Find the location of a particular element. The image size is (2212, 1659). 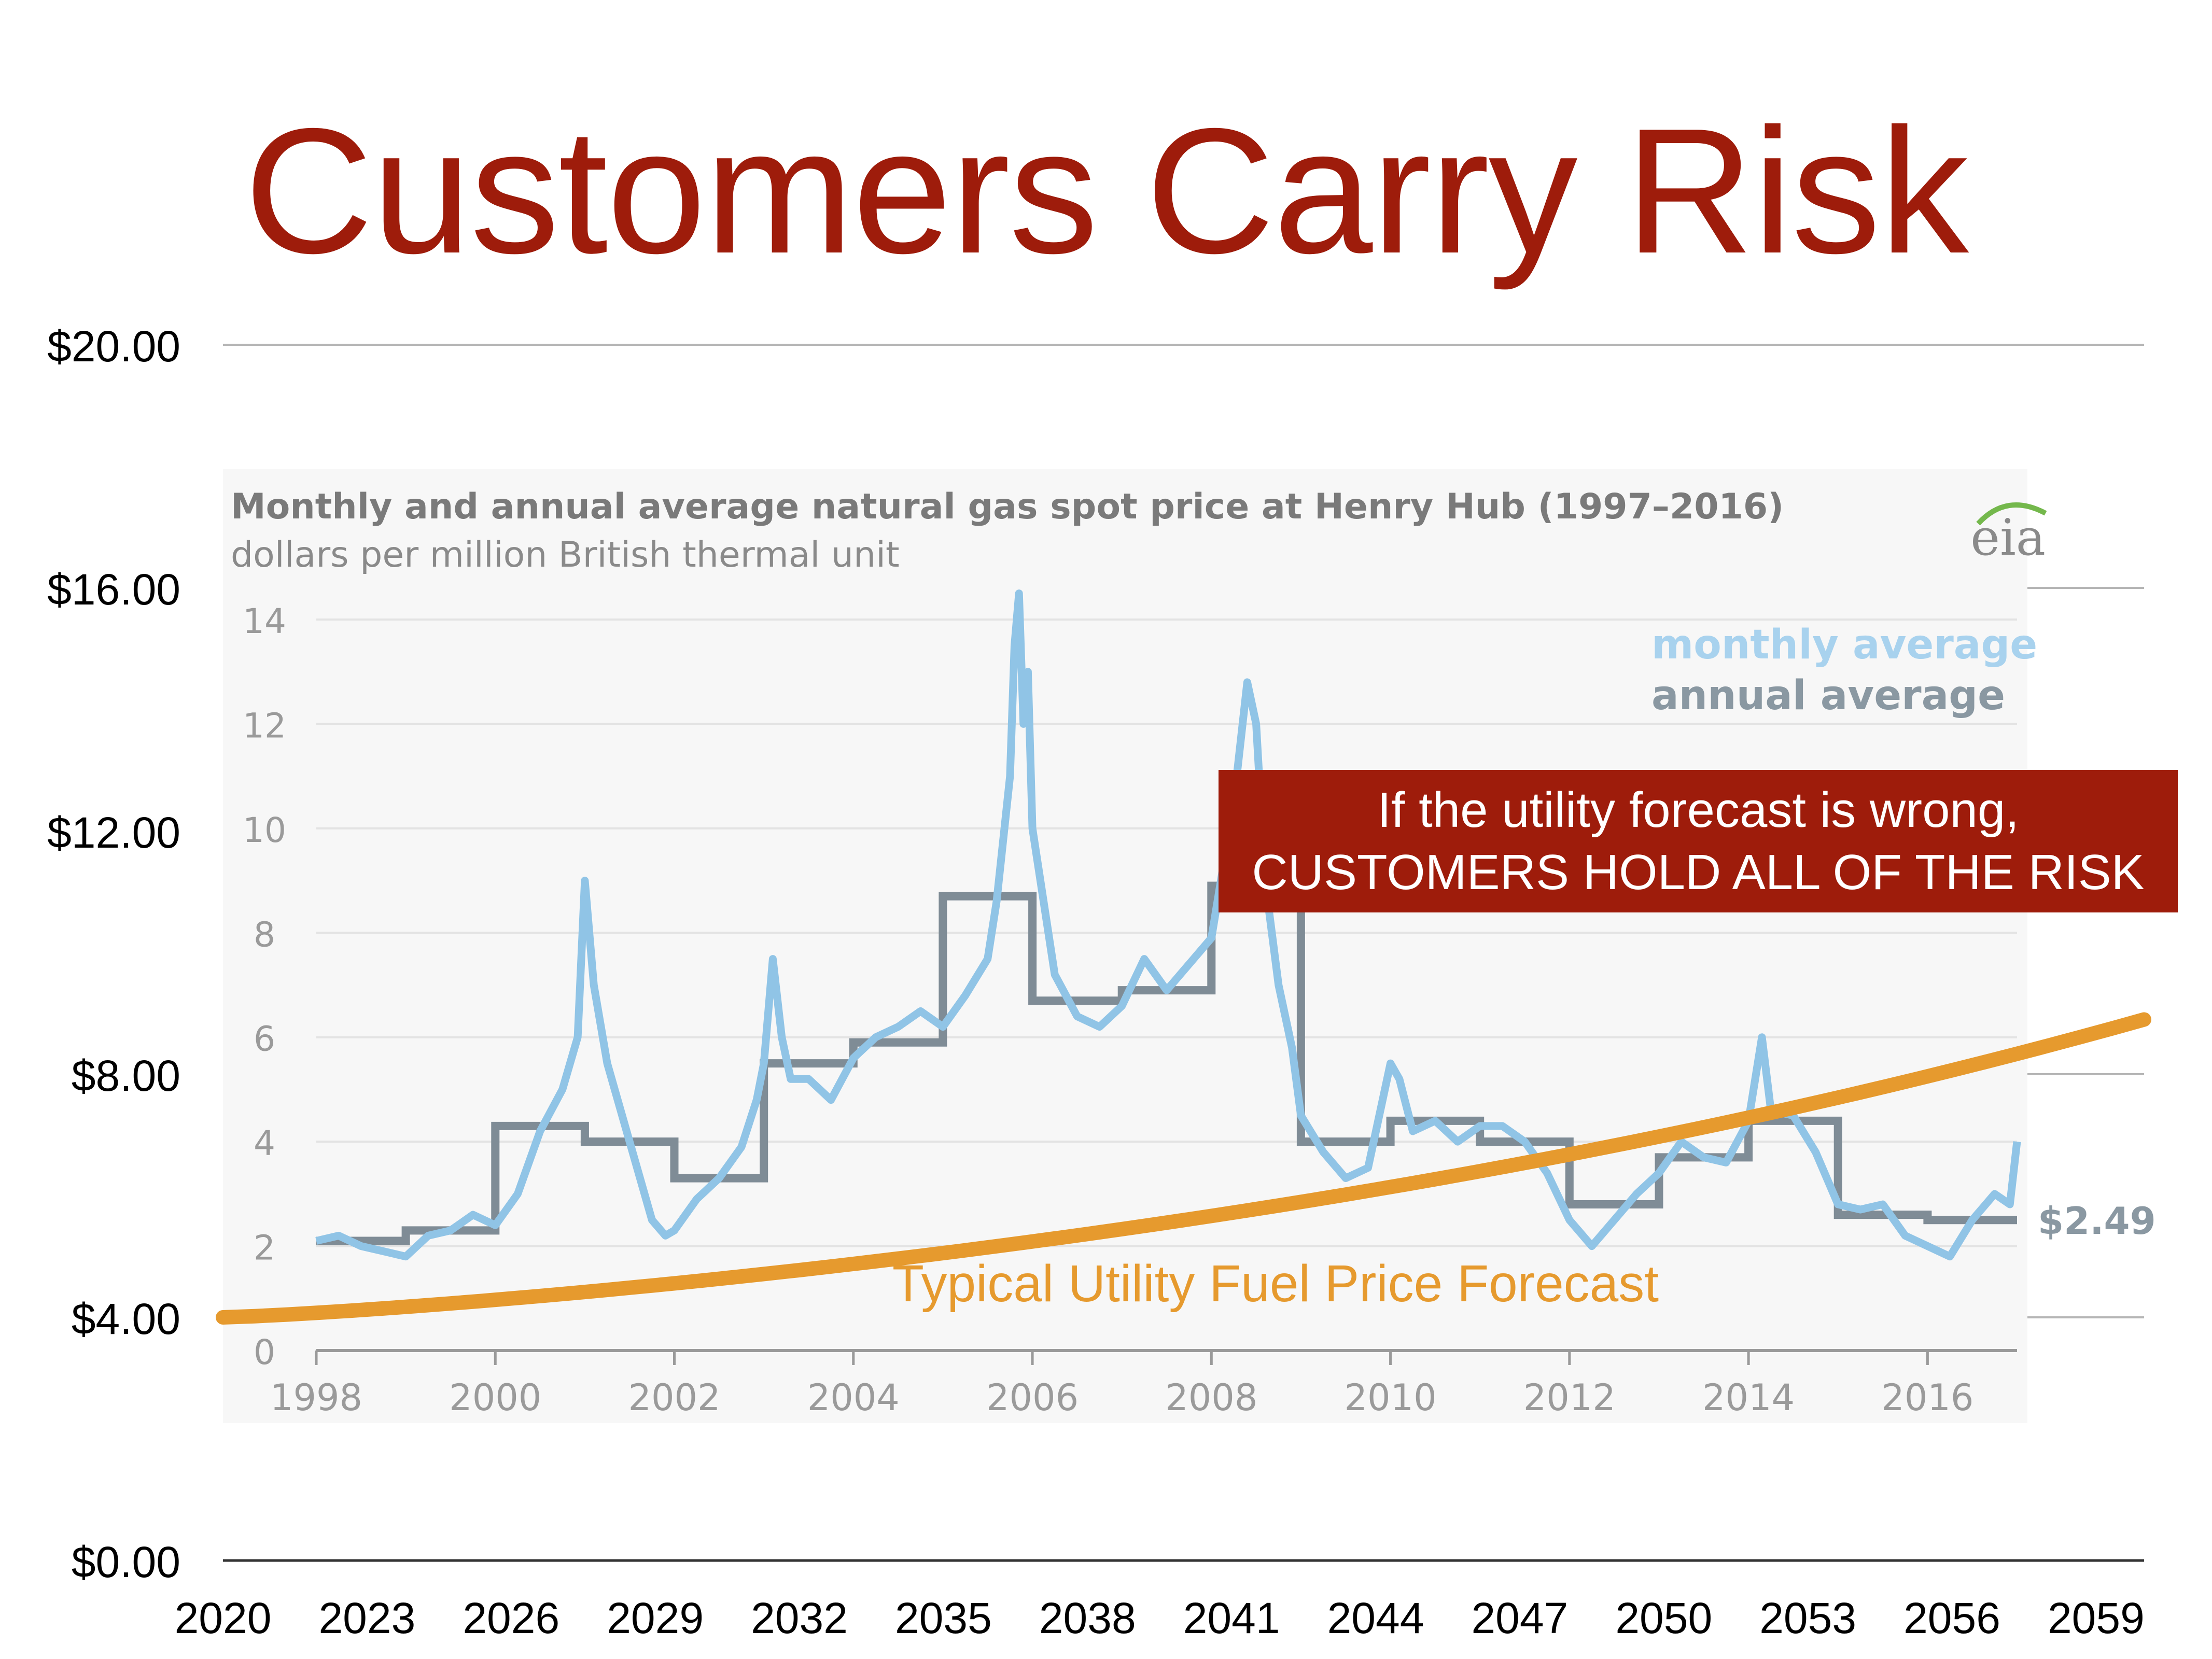

inset-y-tick: 10 is located at coordinates (264, 830).